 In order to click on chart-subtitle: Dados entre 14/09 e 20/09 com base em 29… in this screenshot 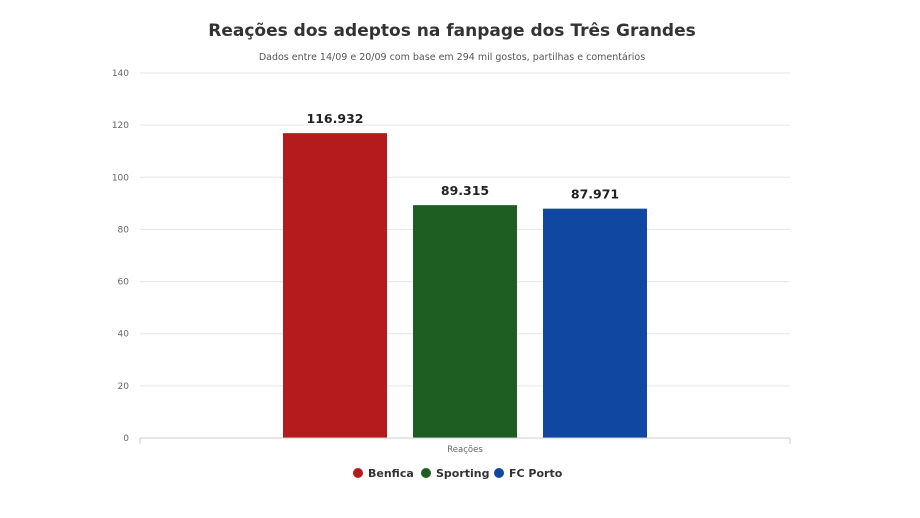, I will do `click(452, 57)`.